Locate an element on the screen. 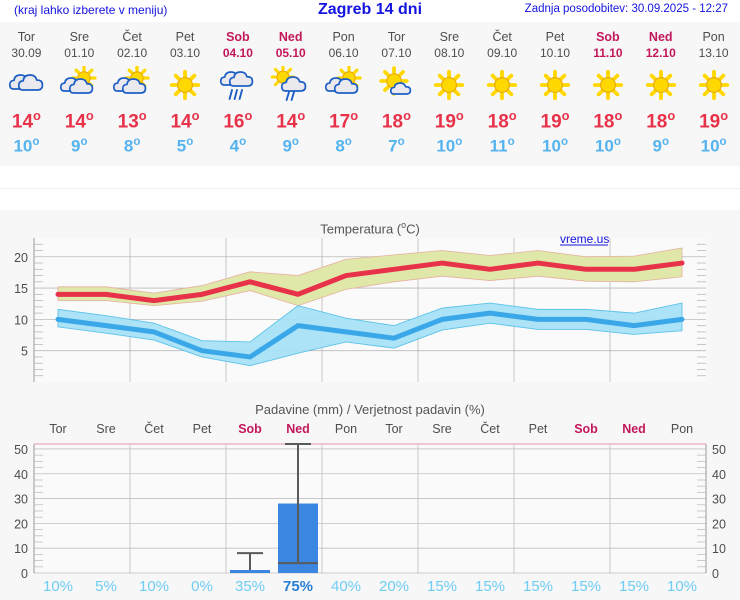  max-temp-value: 18 is located at coordinates (392, 122).